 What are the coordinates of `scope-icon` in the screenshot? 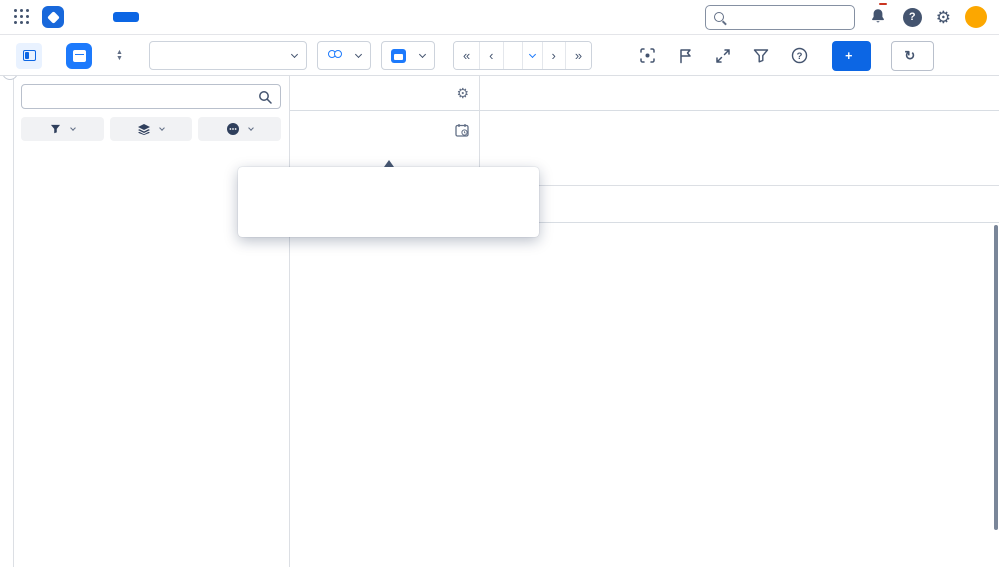 It's located at (647, 56).